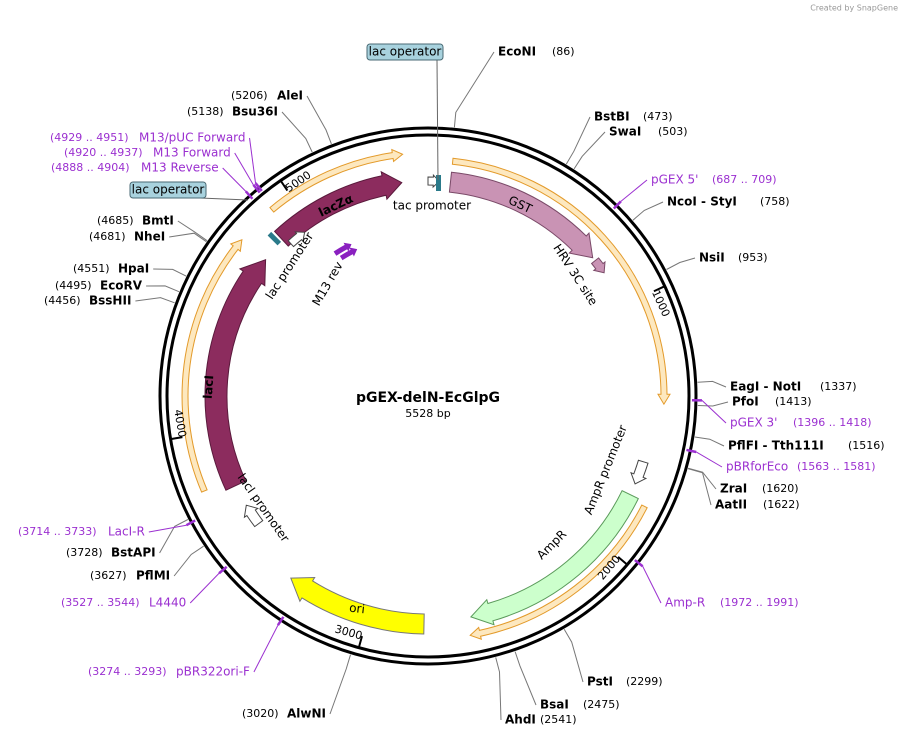 This screenshot has height=739, width=902. Describe the element at coordinates (780, 488) in the screenshot. I see `site-position: (1620)` at that location.